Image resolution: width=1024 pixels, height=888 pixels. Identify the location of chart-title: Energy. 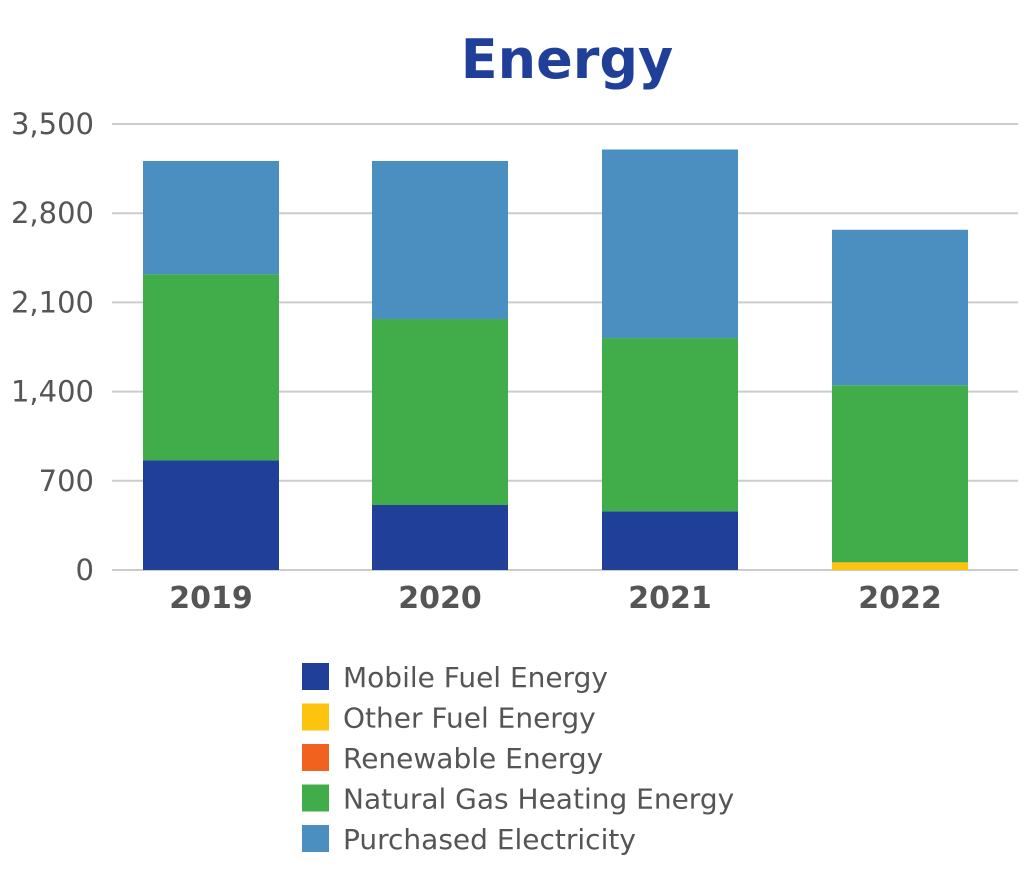
(567, 59).